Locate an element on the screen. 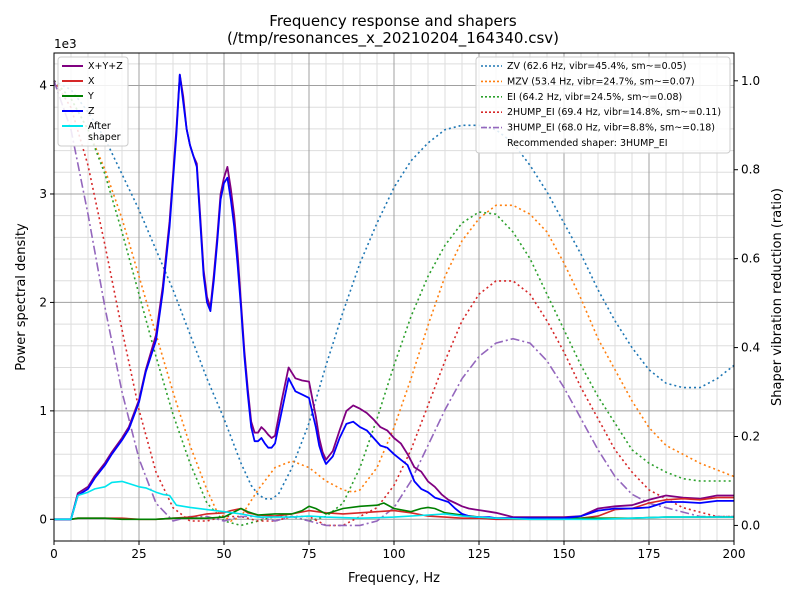 The height and width of the screenshot is (600, 800). x-tick-label: 75 is located at coordinates (308, 554).